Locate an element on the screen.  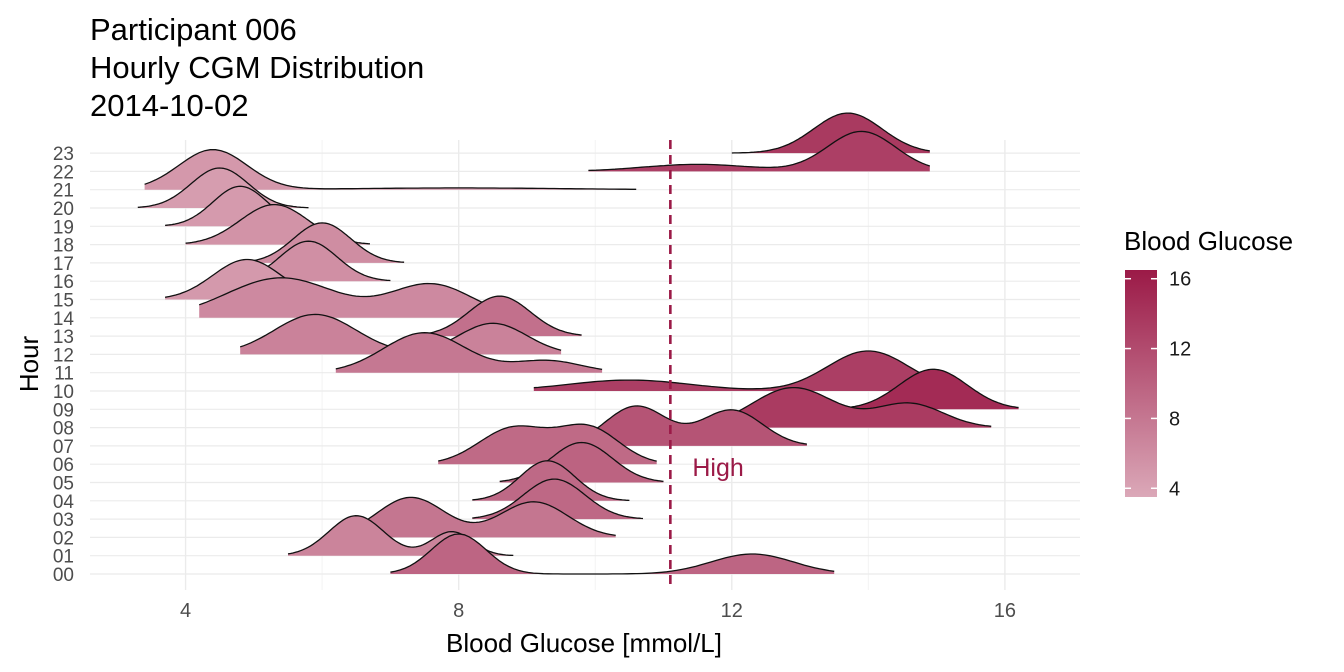
y-tick-label-14: 14 is located at coordinates (64, 319).